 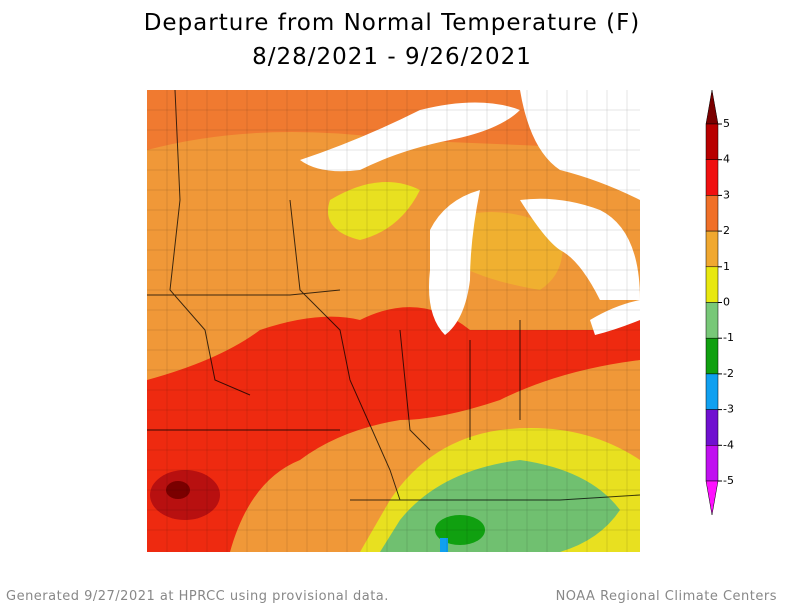 What do you see at coordinates (726, 123) in the screenshot?
I see `colorbar-tick-label: 5` at bounding box center [726, 123].